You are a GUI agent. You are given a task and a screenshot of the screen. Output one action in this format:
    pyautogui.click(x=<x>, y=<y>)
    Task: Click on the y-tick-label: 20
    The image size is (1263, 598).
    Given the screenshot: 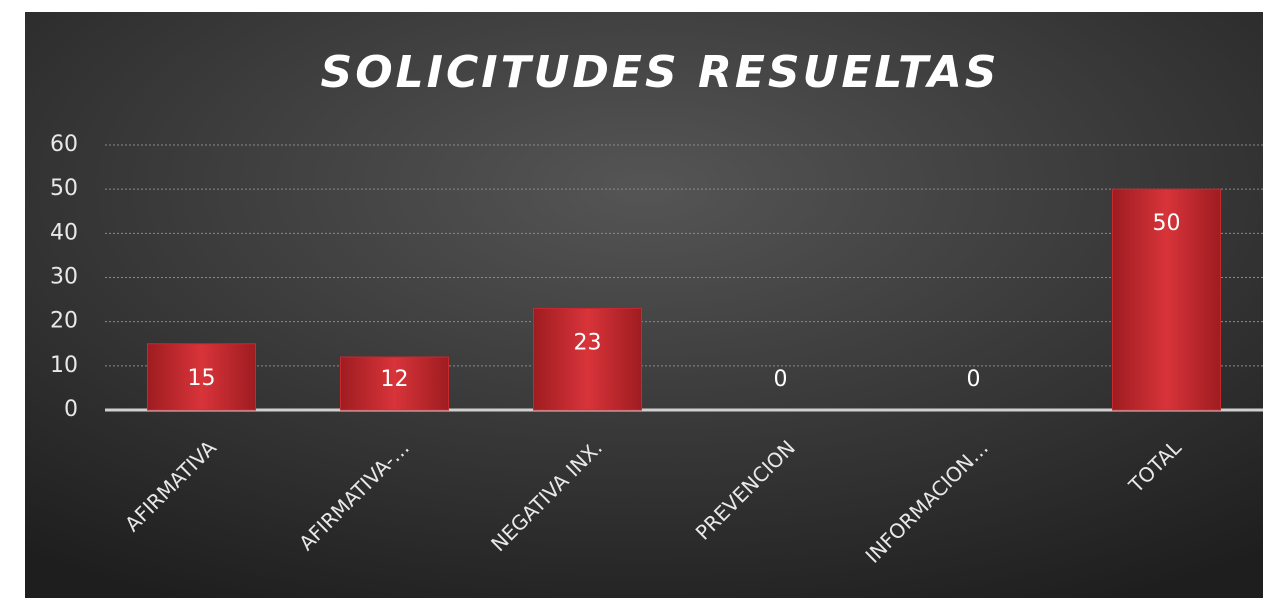 What is the action you would take?
    pyautogui.click(x=64, y=321)
    